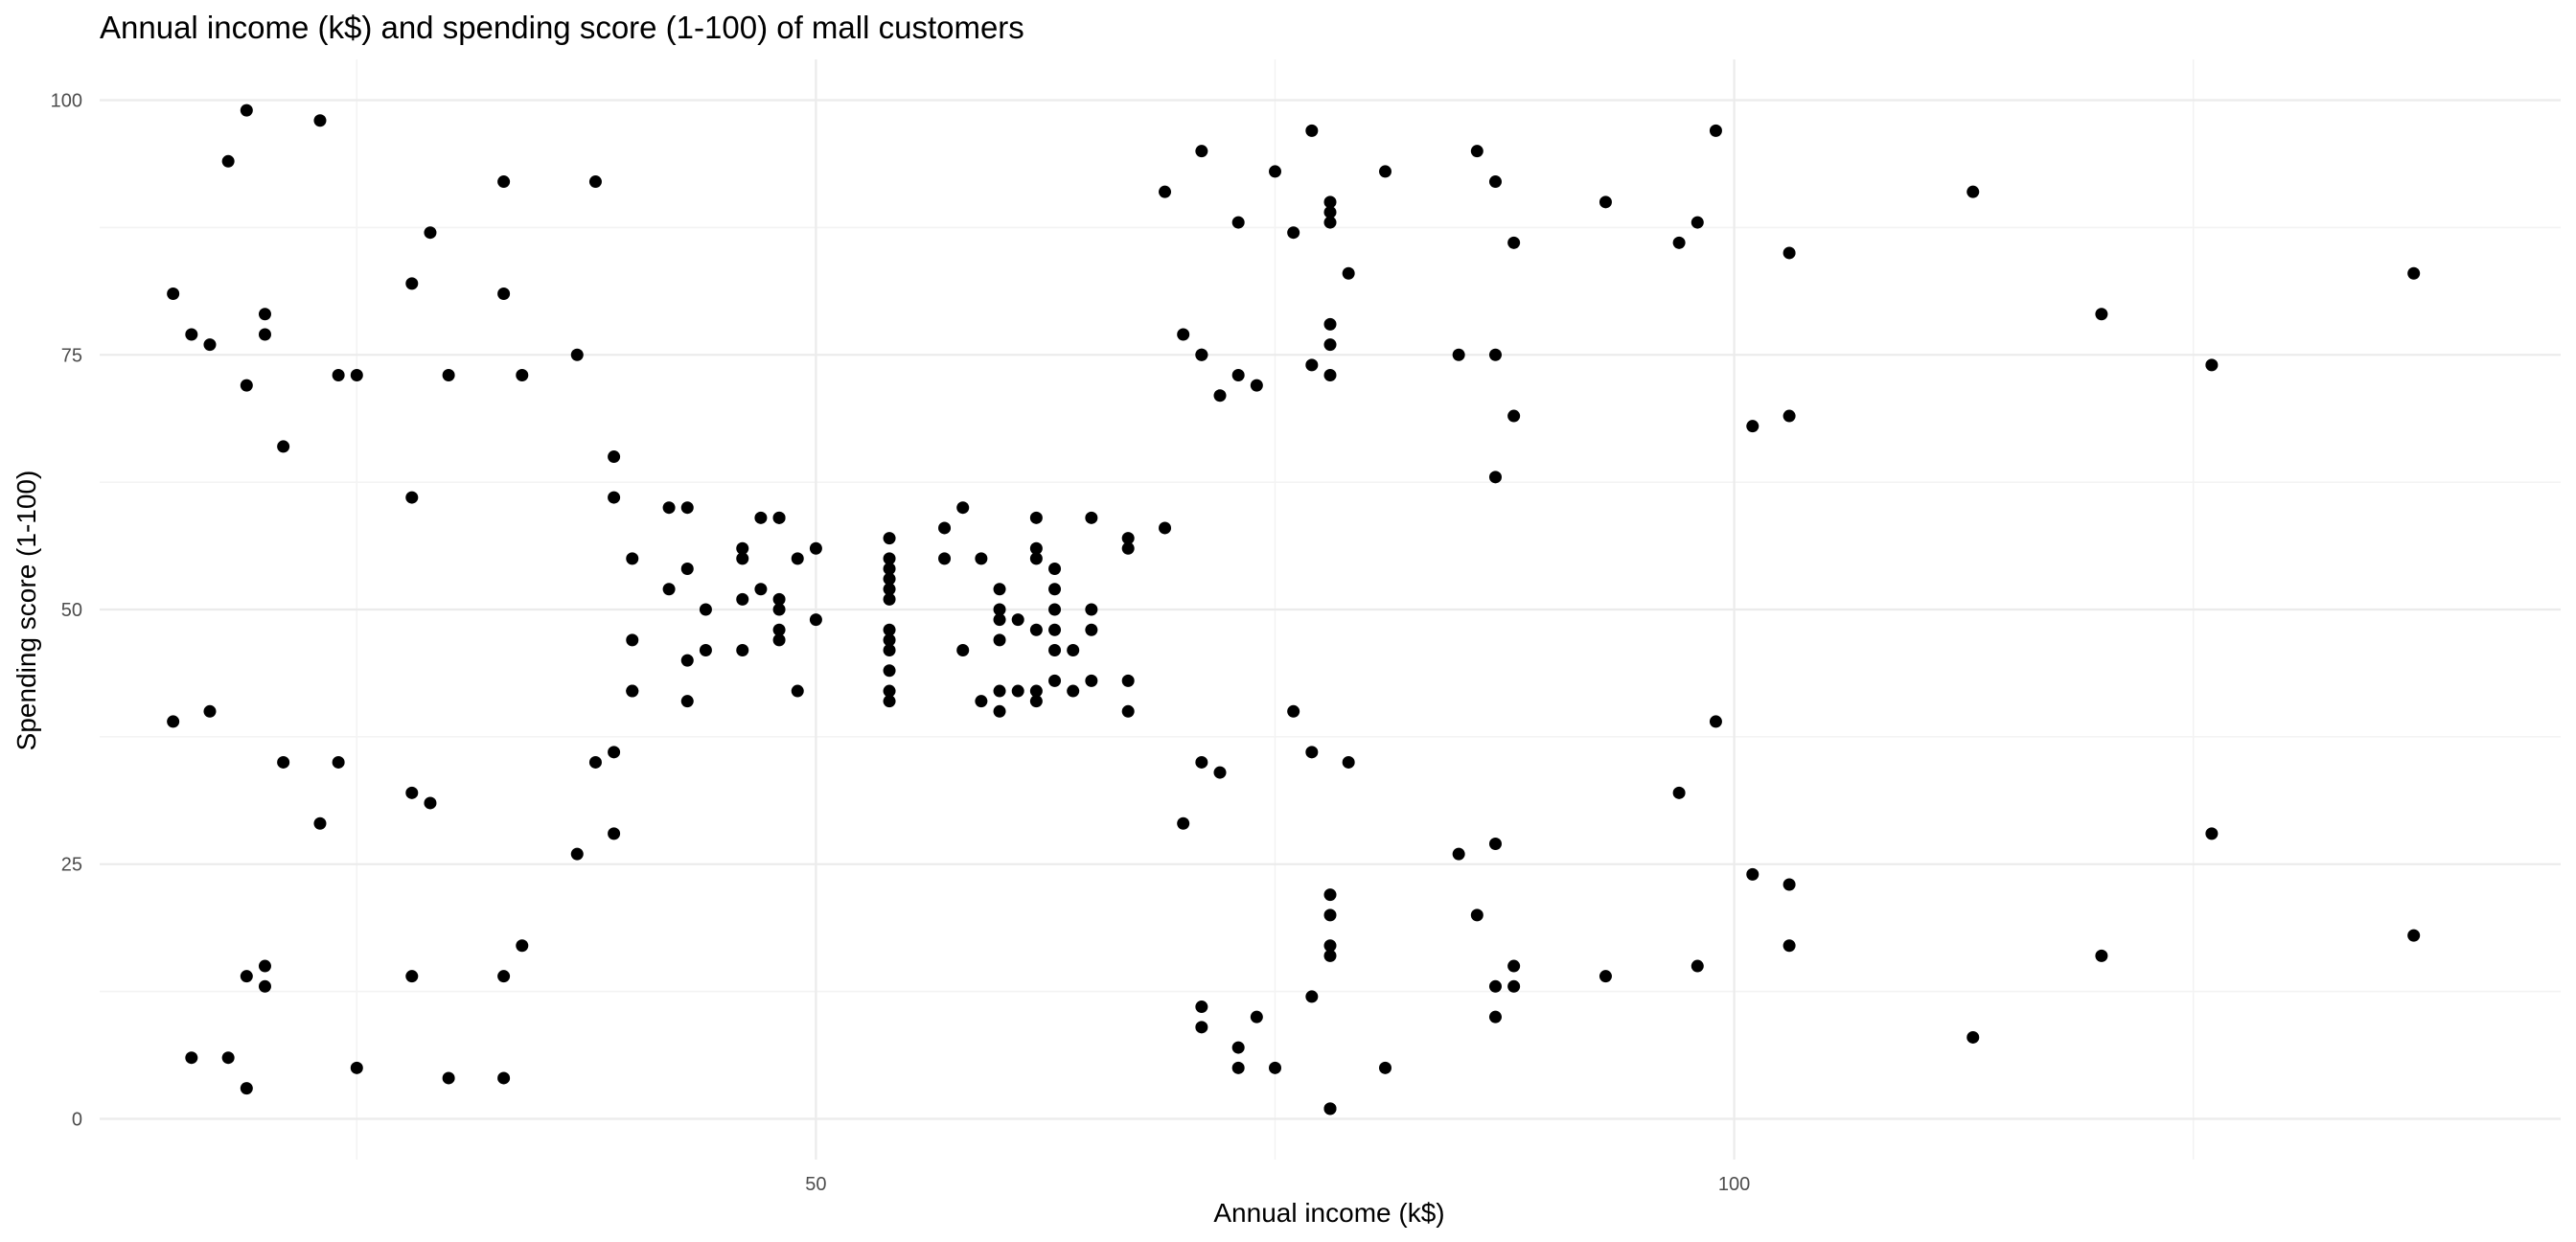 The image size is (2576, 1242). I want to click on y-tick-label: 100, so click(66, 101).